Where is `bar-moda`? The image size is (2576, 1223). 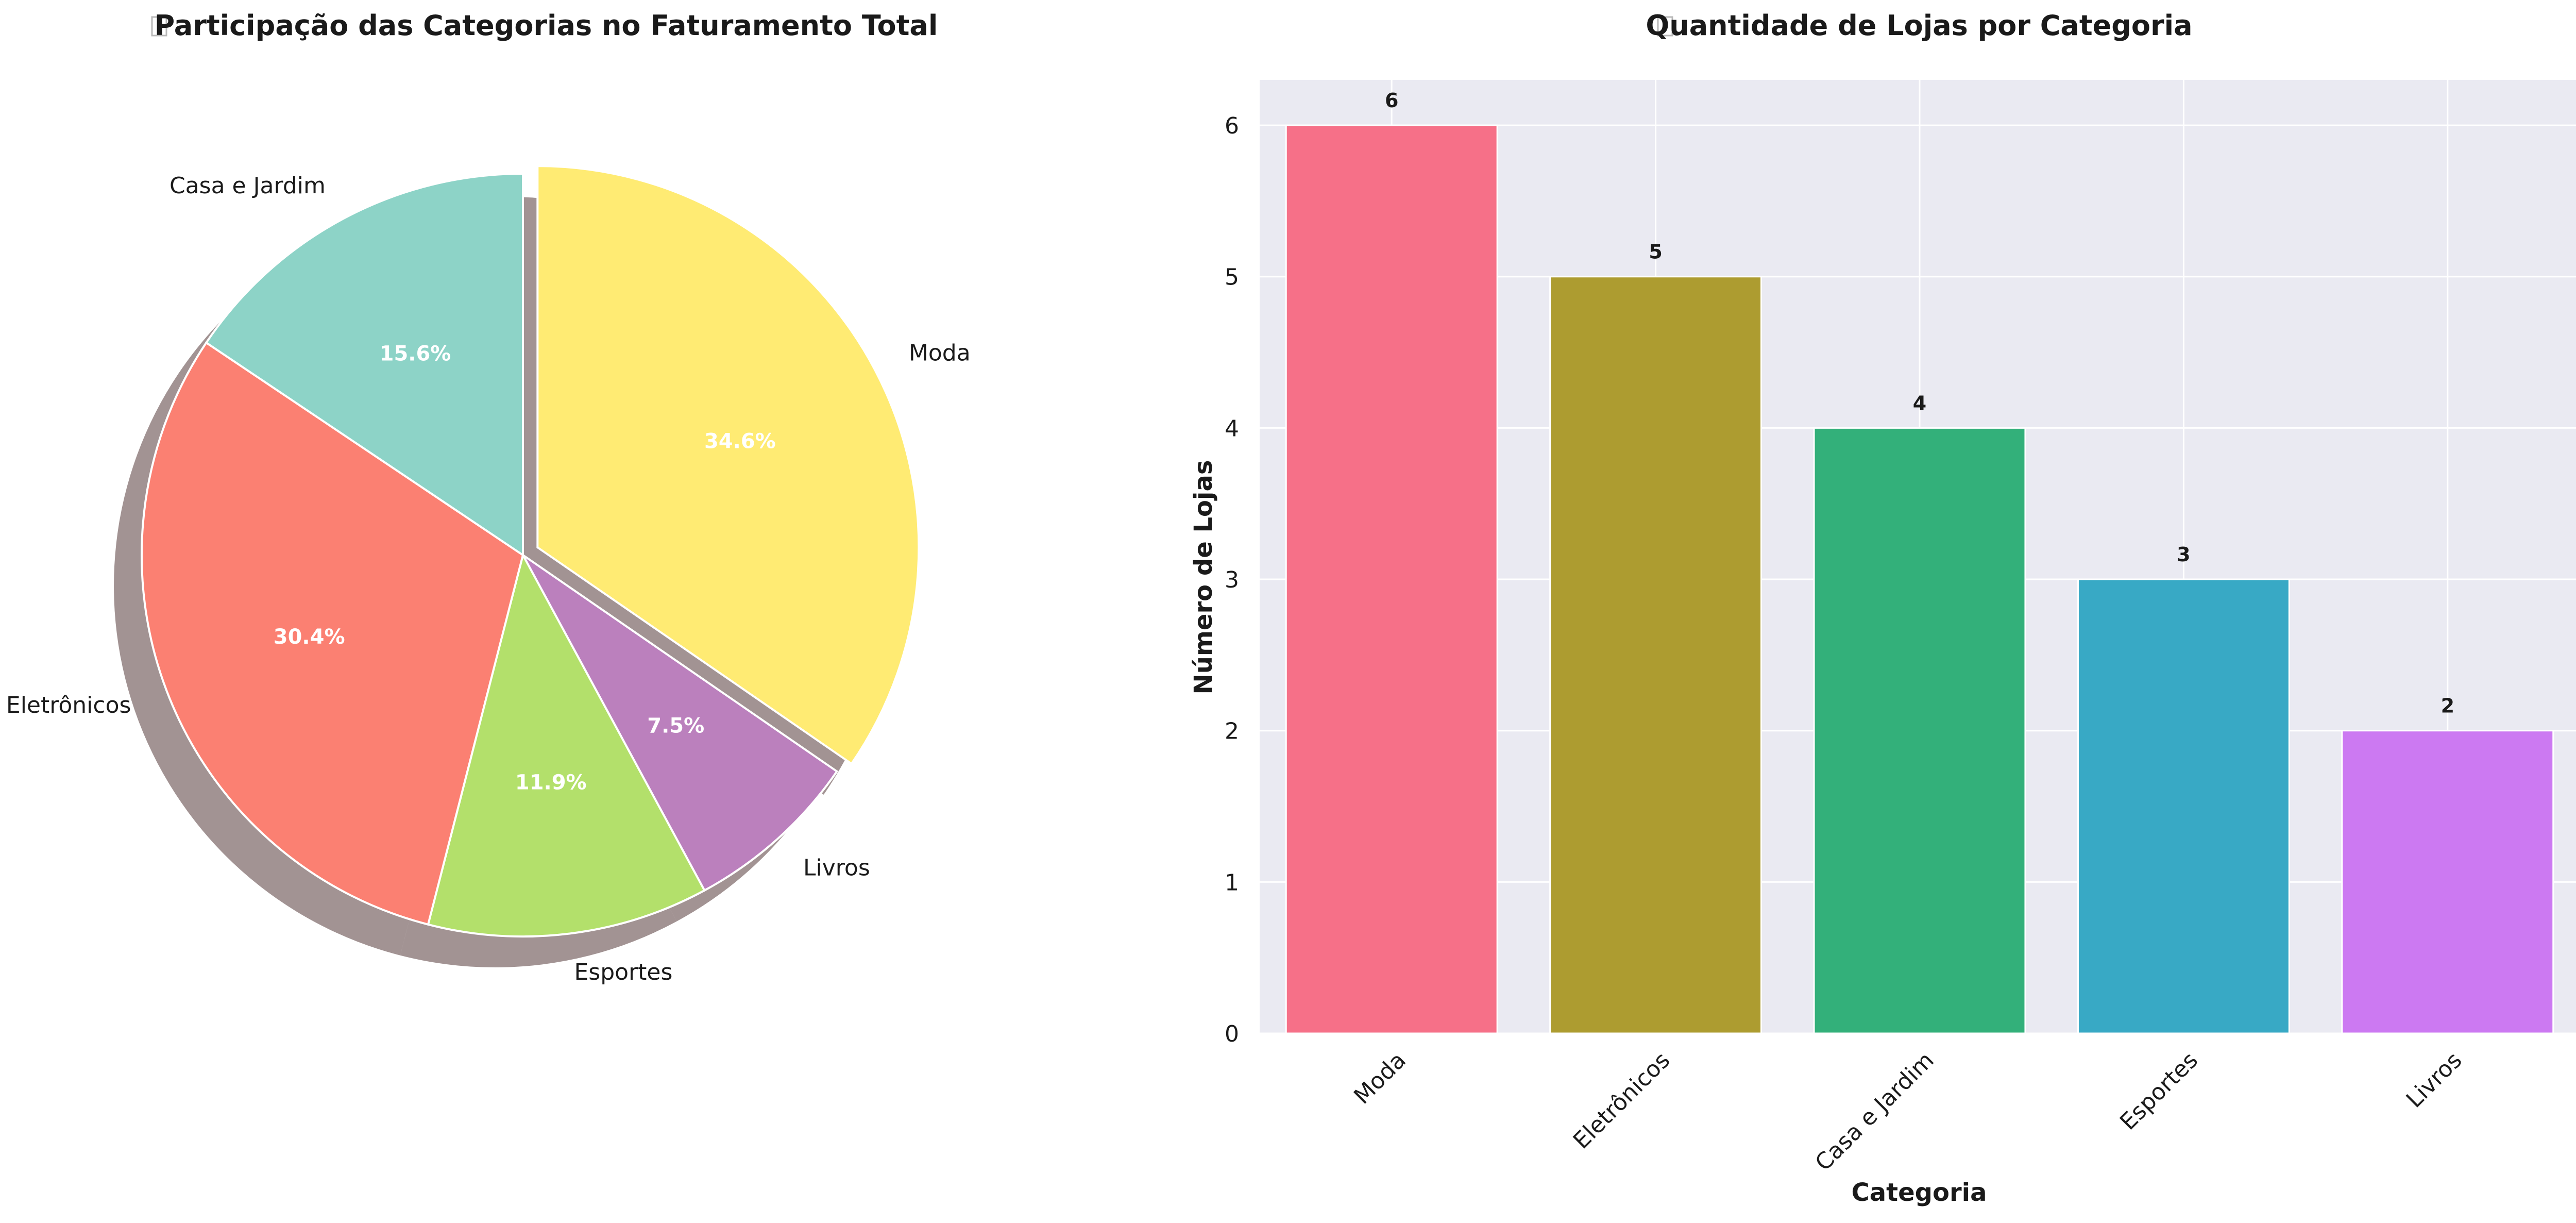
bar-moda is located at coordinates (1391, 579).